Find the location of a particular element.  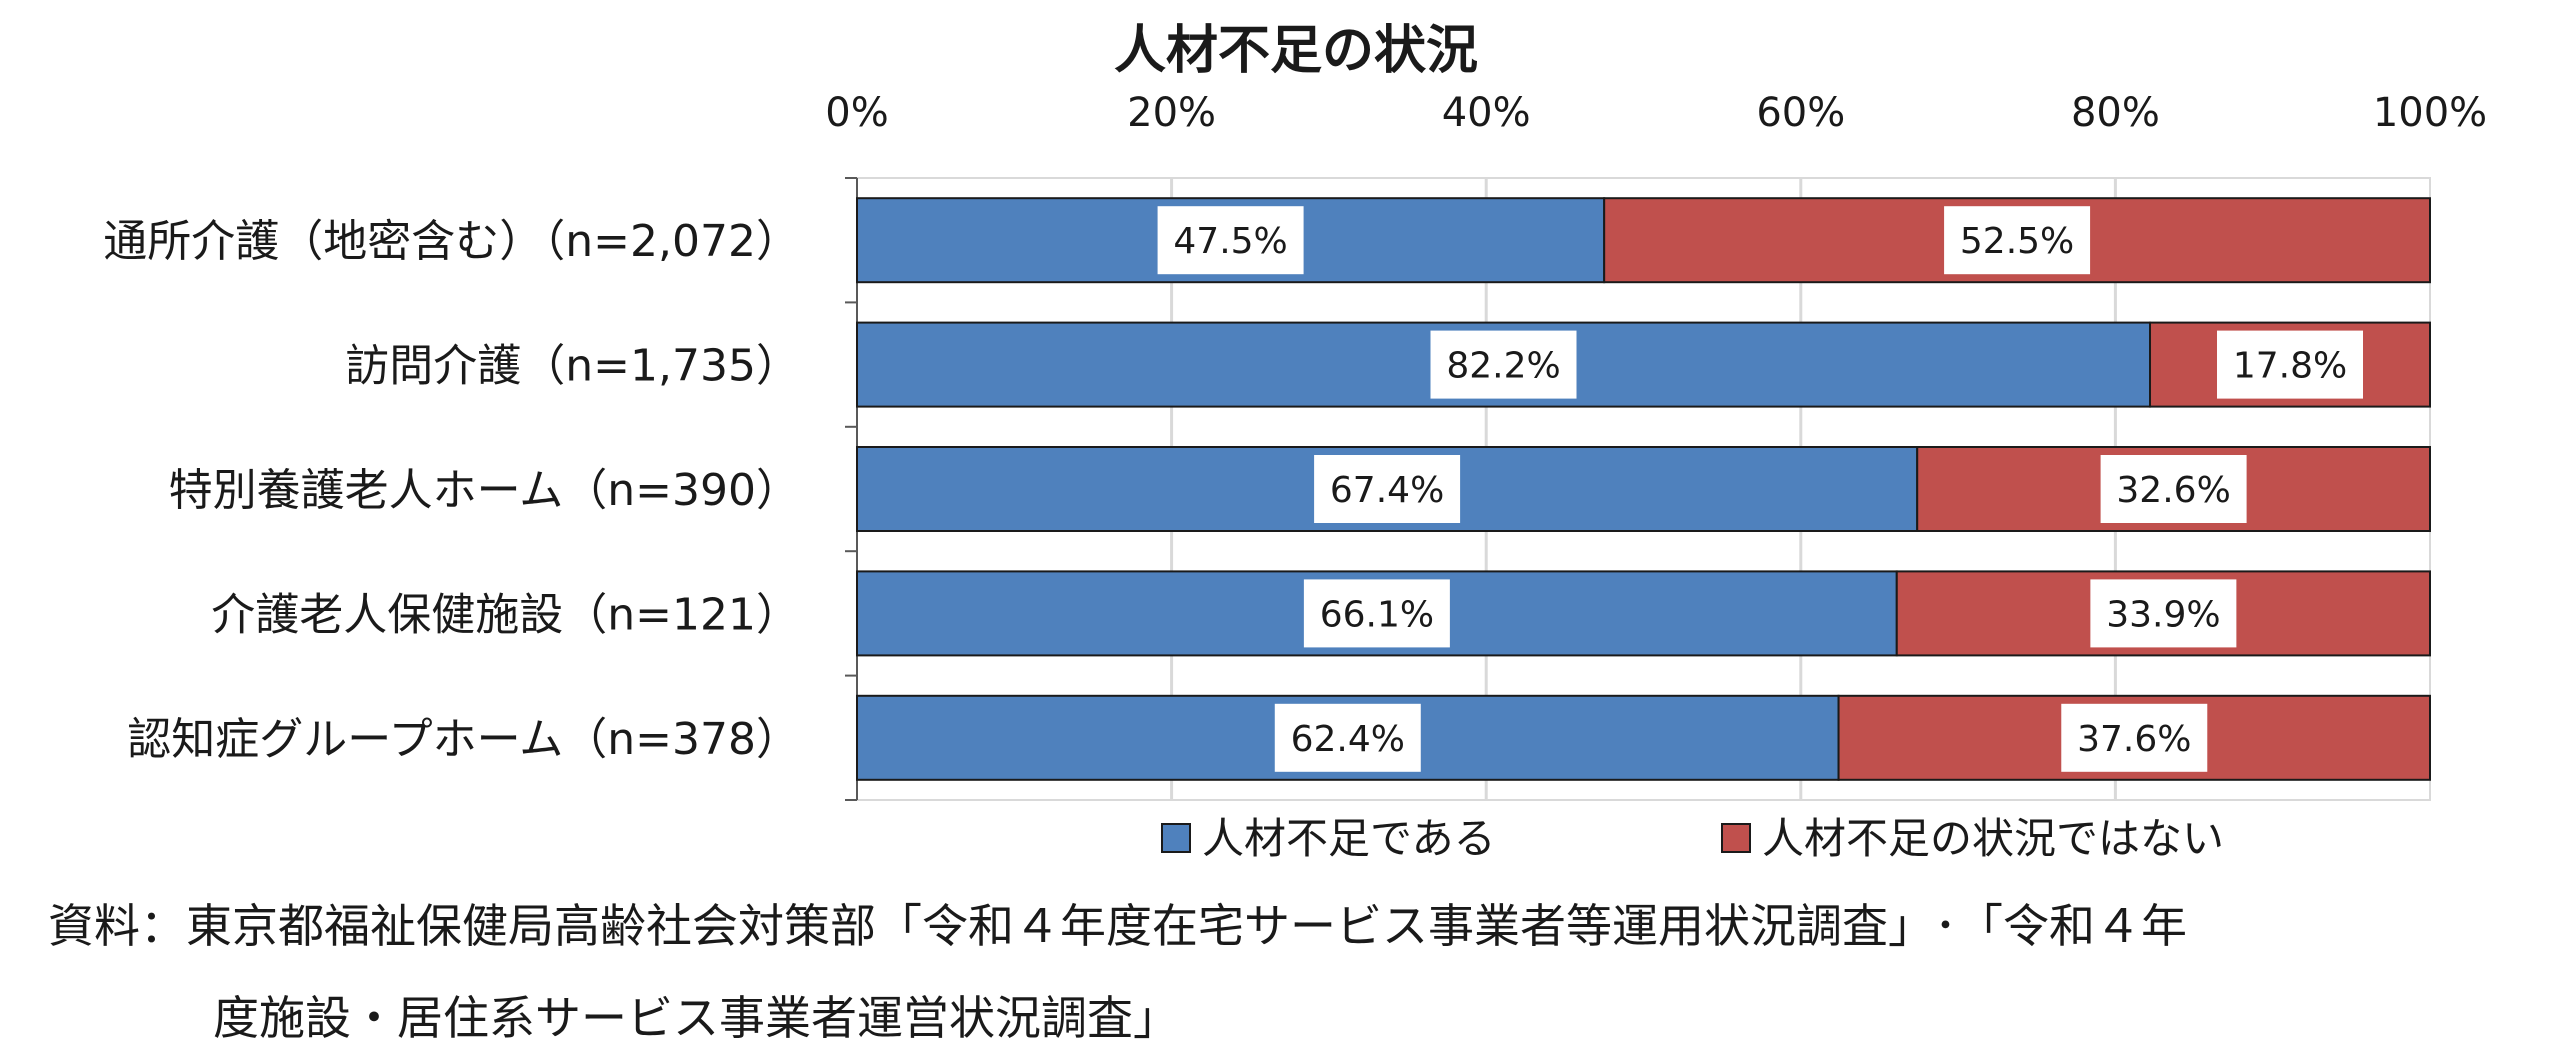

title-layer: 人材不足の状況 is located at coordinates (1296, 51).